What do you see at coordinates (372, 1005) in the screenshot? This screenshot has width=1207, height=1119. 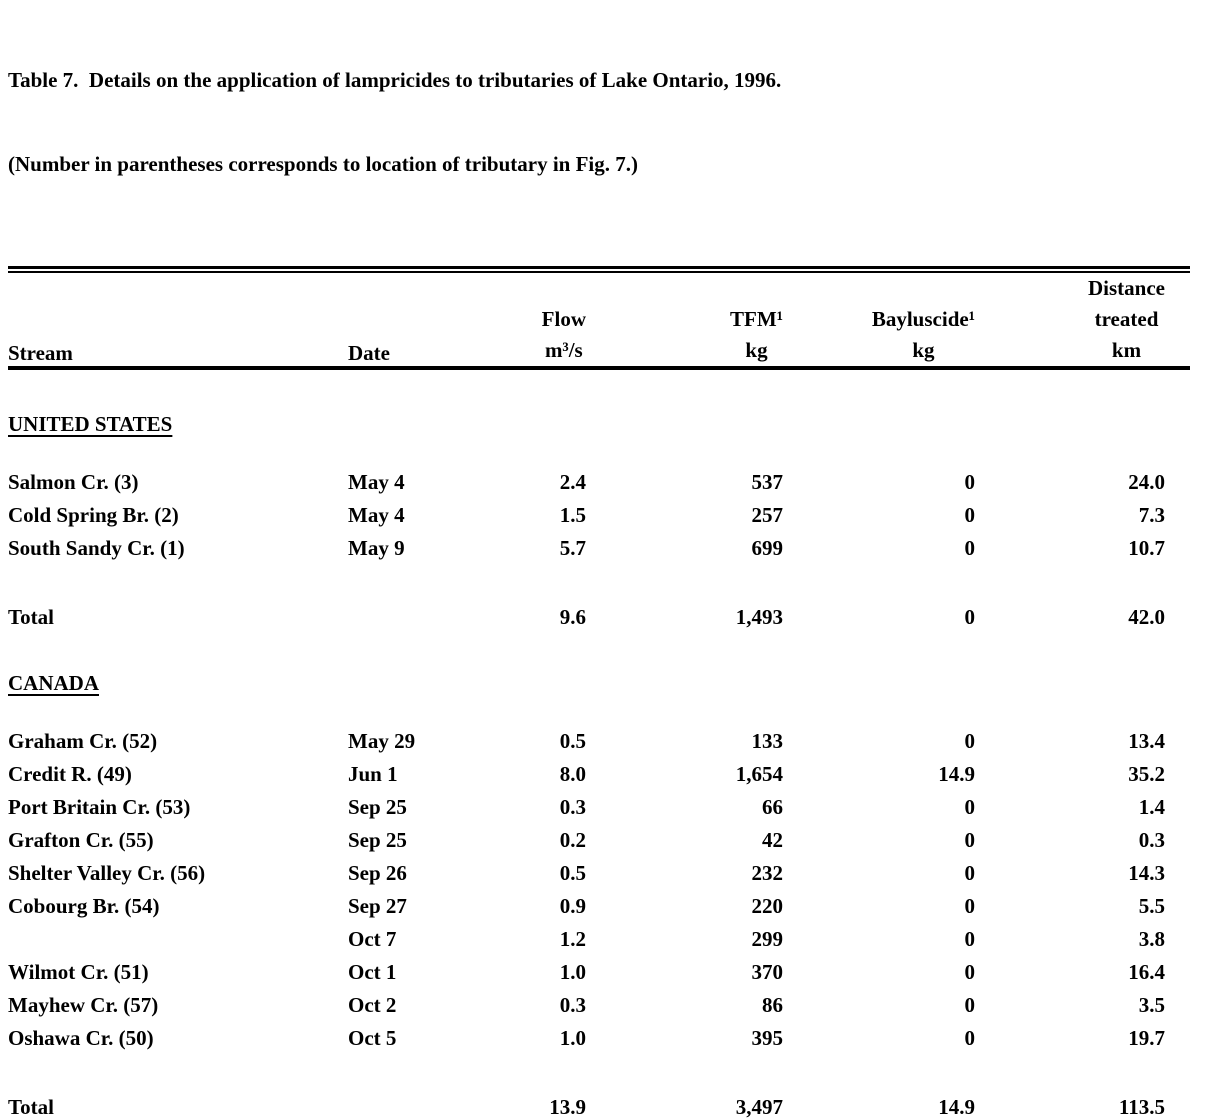 I see `cell-date: Oct 2` at bounding box center [372, 1005].